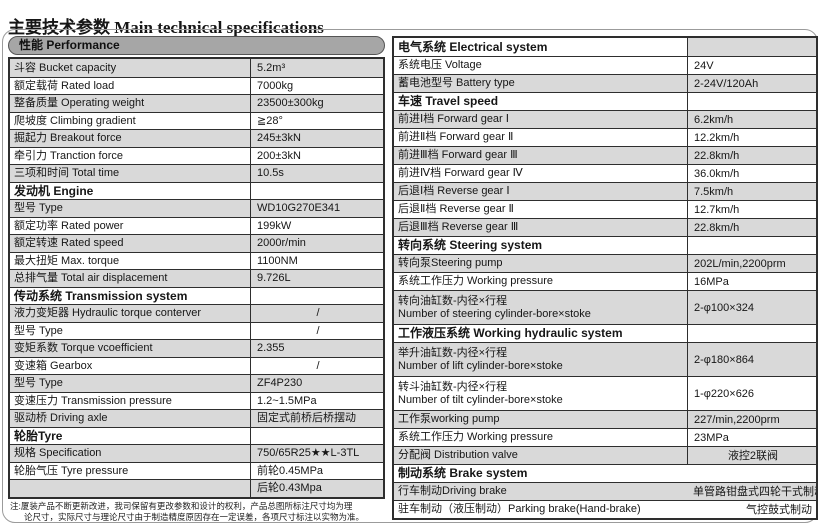  What do you see at coordinates (751, 191) in the screenshot?
I see `spec-value: 7.5km/h` at bounding box center [751, 191].